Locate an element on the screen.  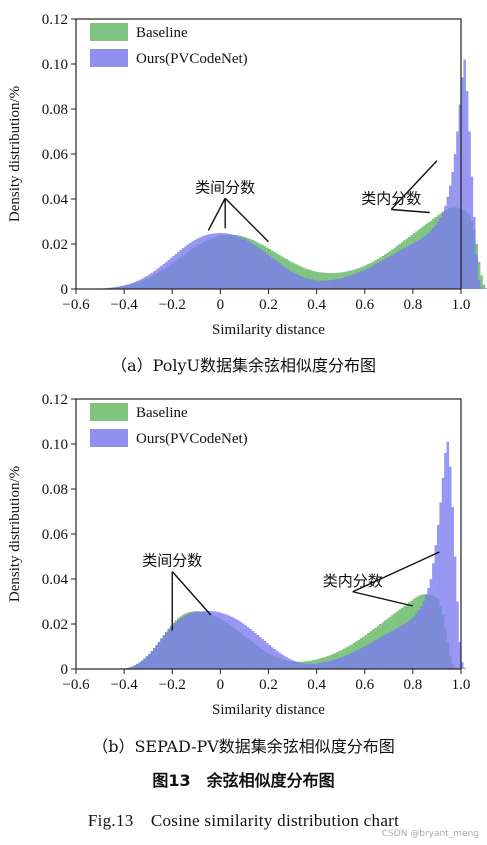
x-tick-label: 0.4 is located at coordinates (316, 685).